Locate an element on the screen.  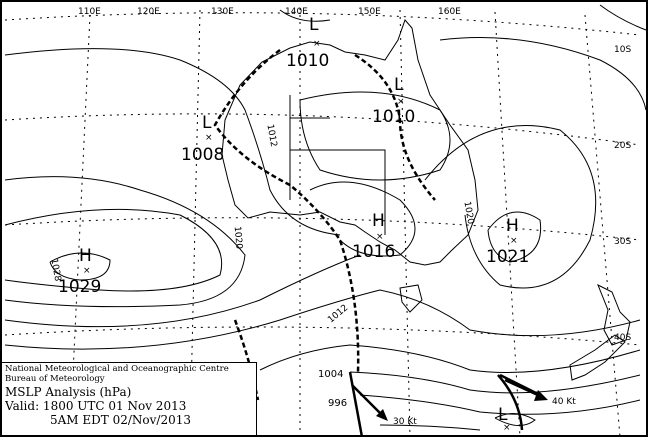
lon-label: 130E is located at coordinates (222, 12).